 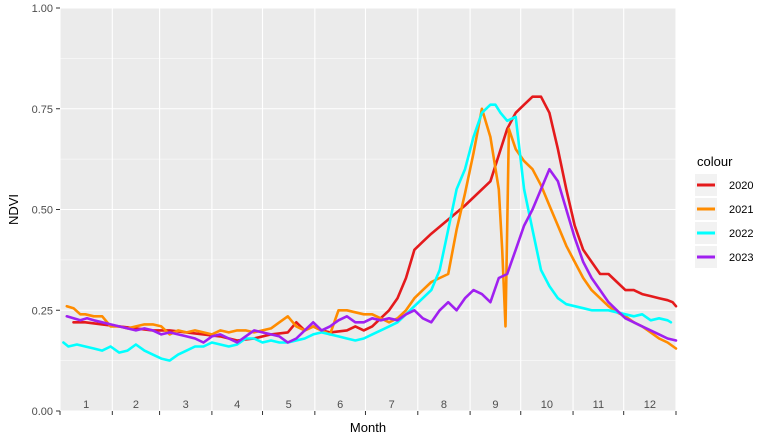 What do you see at coordinates (42, 311) in the screenshot?
I see `y-tick-label: 0.25` at bounding box center [42, 311].